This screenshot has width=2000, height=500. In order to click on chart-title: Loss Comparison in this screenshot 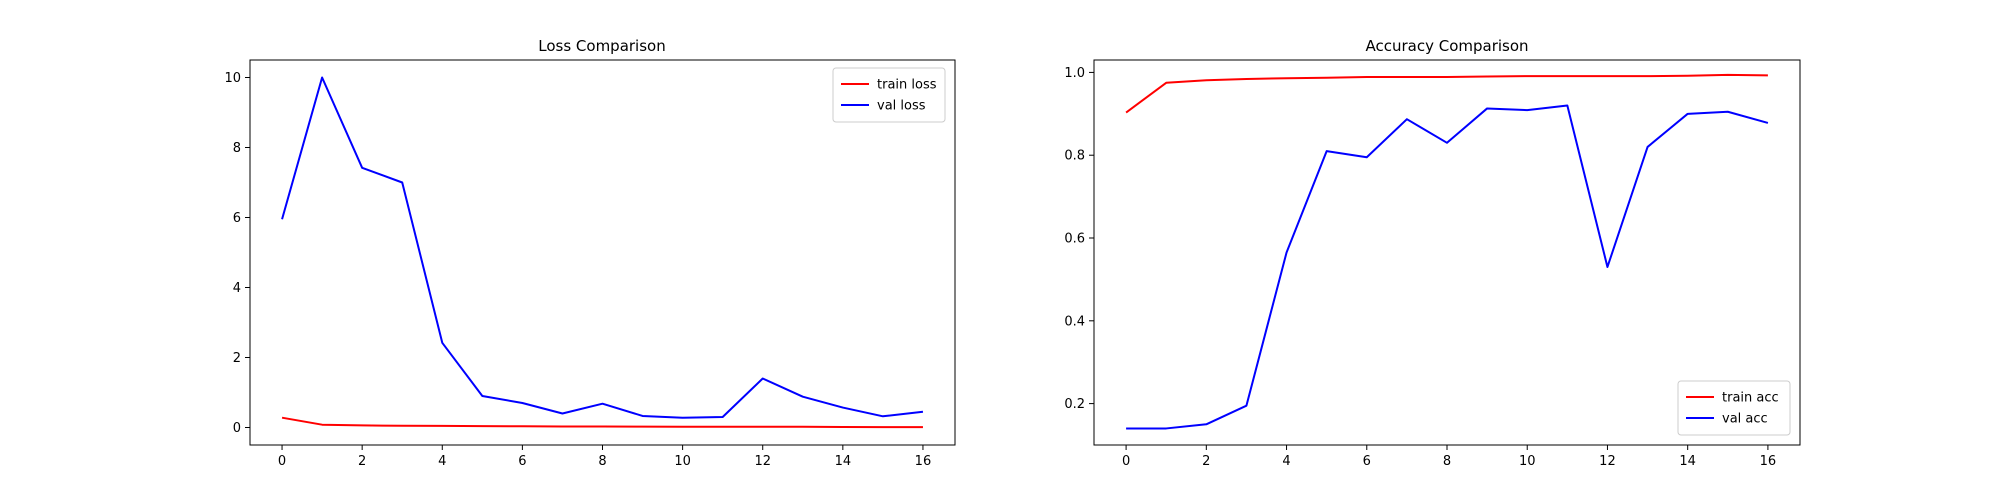, I will do `click(601, 46)`.